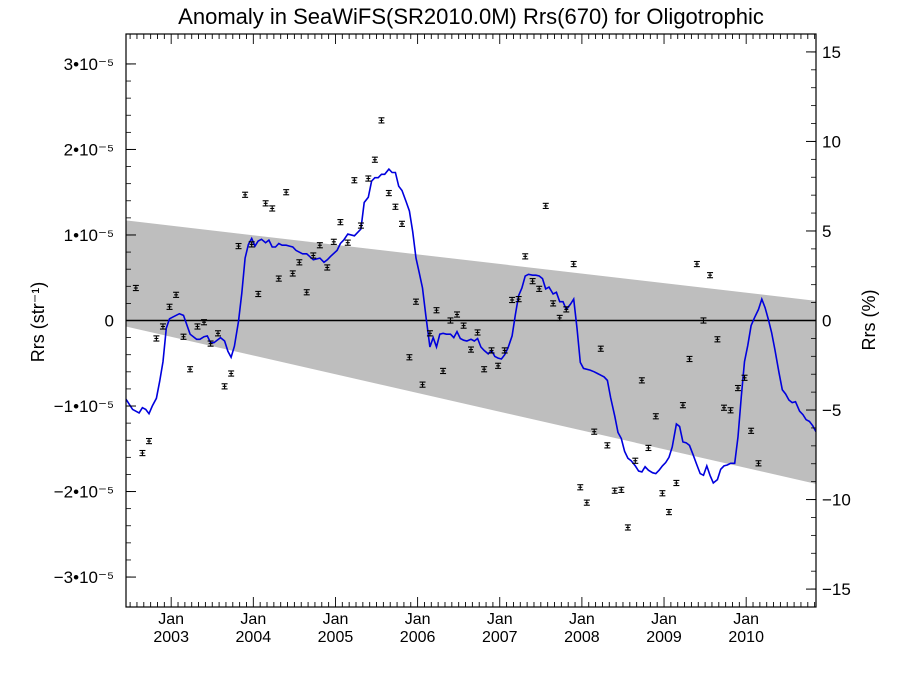  What do you see at coordinates (109, 321) in the screenshot?
I see `y-tick-label-left: 0` at bounding box center [109, 321].